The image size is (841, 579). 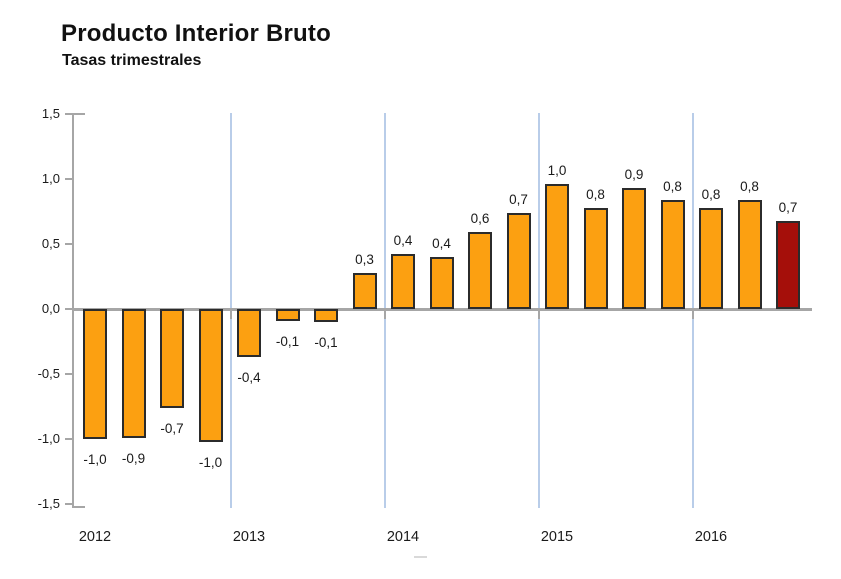 I want to click on bar-highlighted, so click(x=788, y=264).